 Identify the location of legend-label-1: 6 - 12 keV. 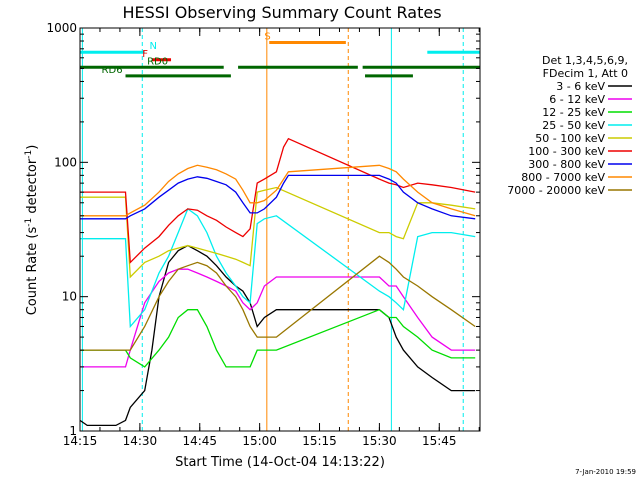
(577, 99).